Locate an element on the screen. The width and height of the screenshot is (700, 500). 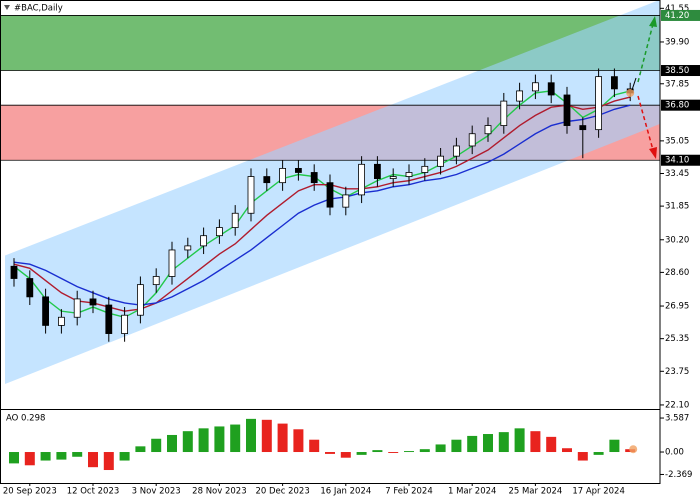
level-label: 38.50 is located at coordinates (677, 71).